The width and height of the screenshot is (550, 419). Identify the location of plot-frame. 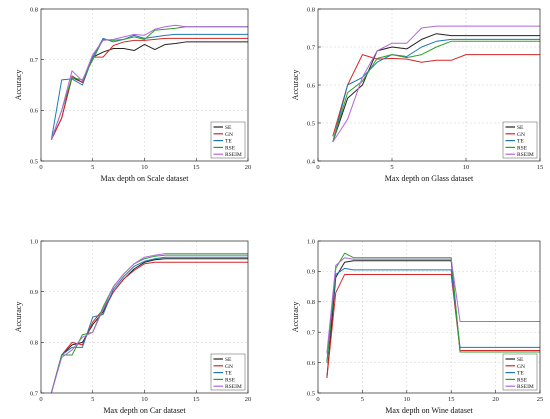
(429, 317).